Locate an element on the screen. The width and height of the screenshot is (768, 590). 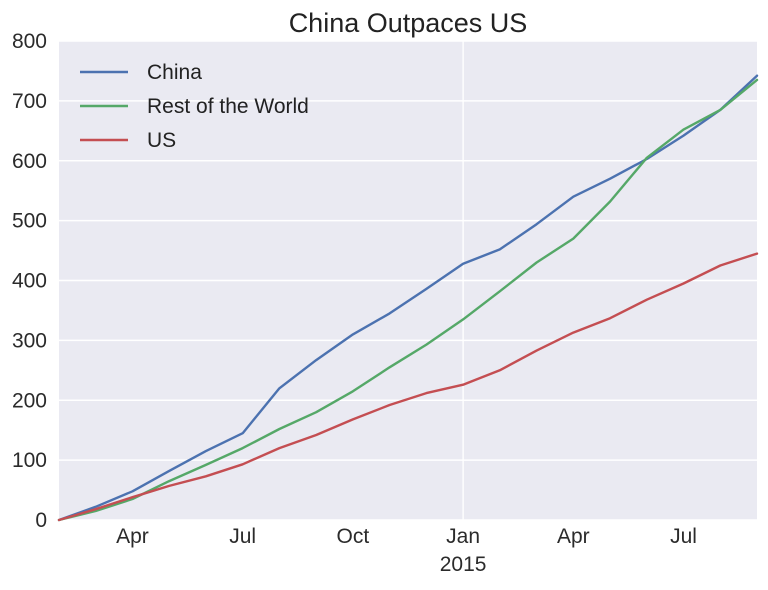
x-tick-label: Oct is located at coordinates (353, 536).